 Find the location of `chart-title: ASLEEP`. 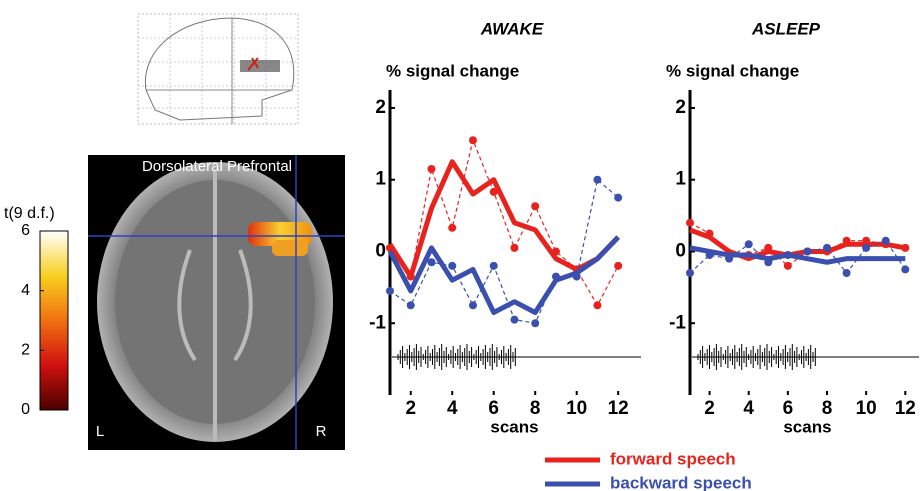

chart-title: ASLEEP is located at coordinates (786, 28).